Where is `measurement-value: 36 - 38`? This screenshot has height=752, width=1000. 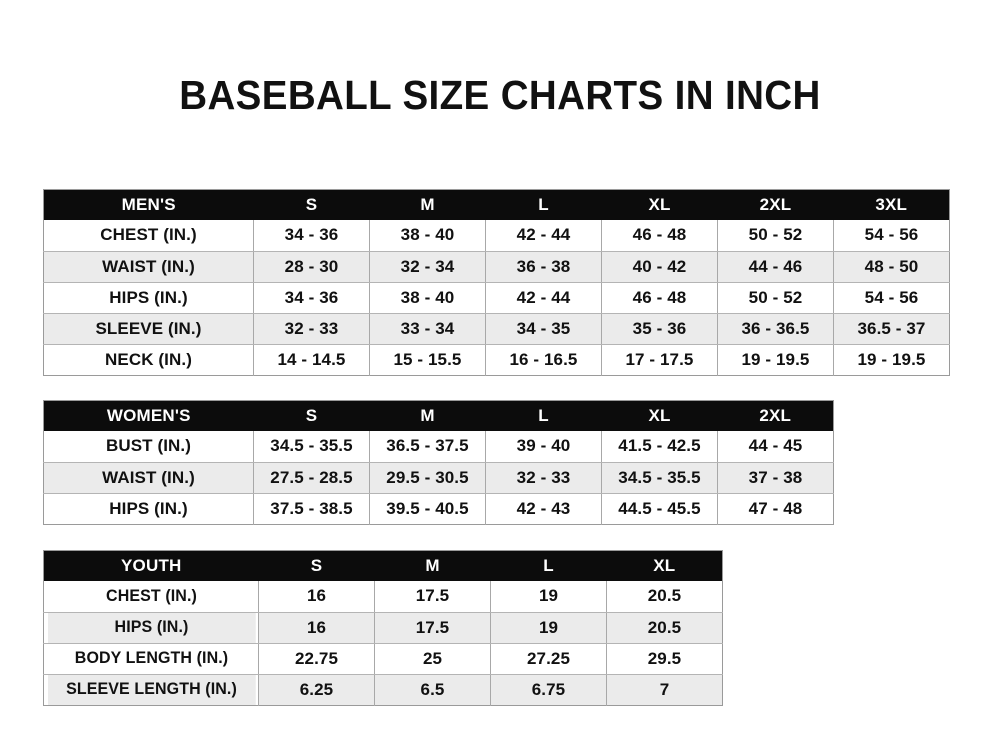 measurement-value: 36 - 38 is located at coordinates (543, 267).